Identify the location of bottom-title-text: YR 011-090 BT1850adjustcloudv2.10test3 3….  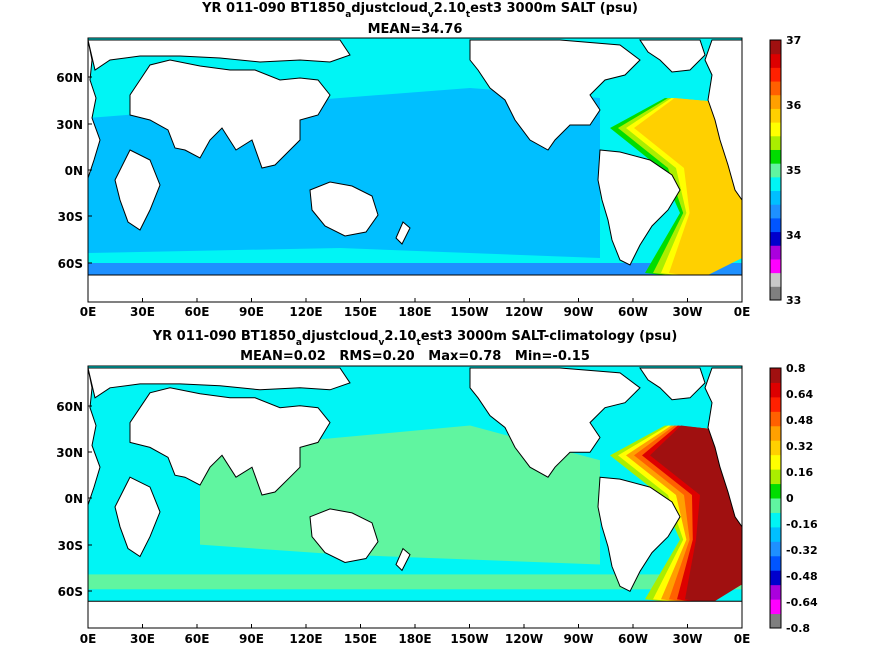
(415, 338).